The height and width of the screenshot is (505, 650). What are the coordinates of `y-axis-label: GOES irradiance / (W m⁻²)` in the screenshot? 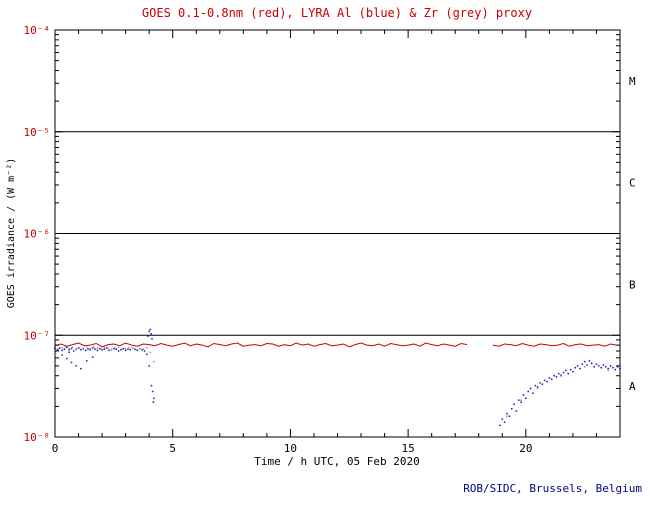 It's located at (11, 233).